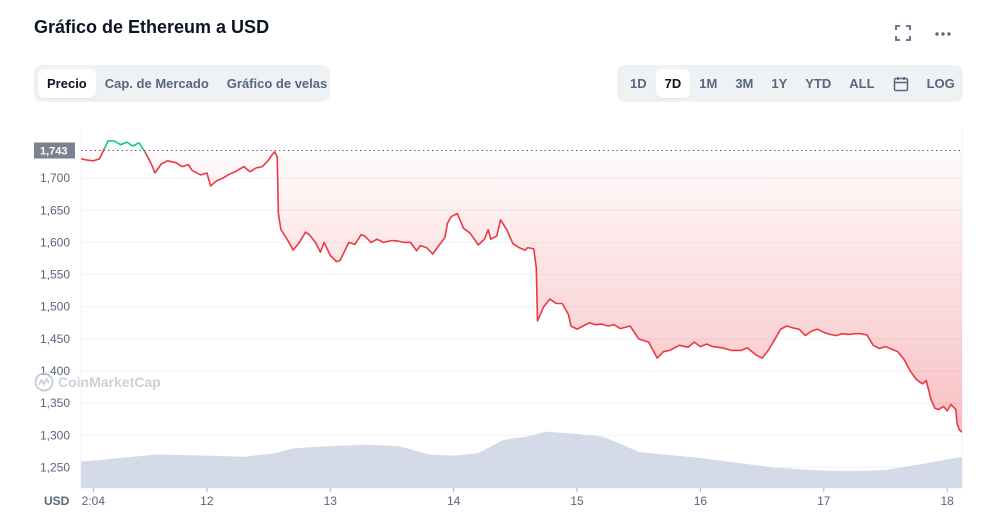 The height and width of the screenshot is (517, 994). Describe the element at coordinates (55, 467) in the screenshot. I see `y-tick-label: 1,250` at that location.